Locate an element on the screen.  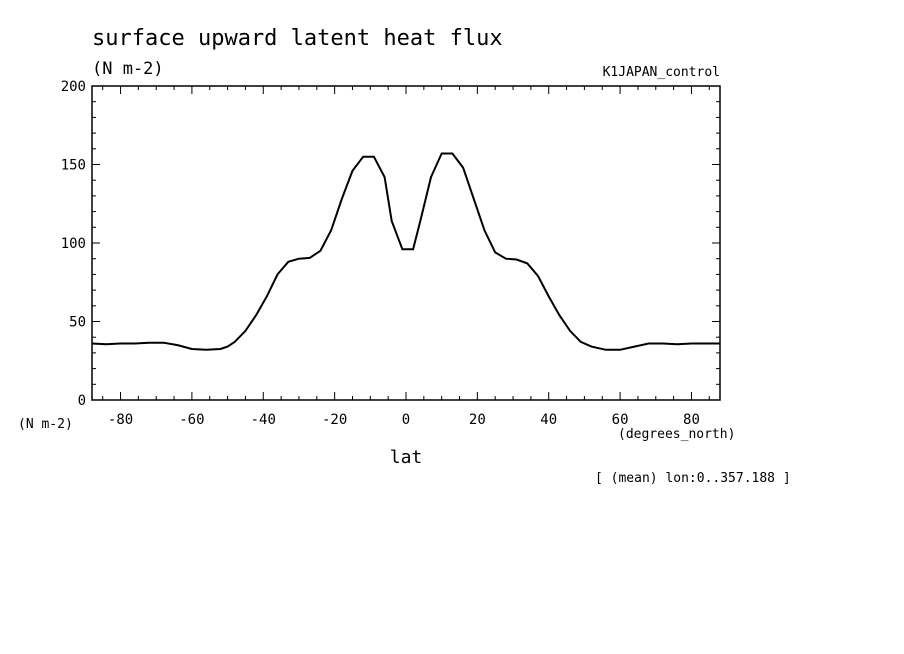
mean-note: [ (mean) lon:0..357.188 ] is located at coordinates (693, 478).